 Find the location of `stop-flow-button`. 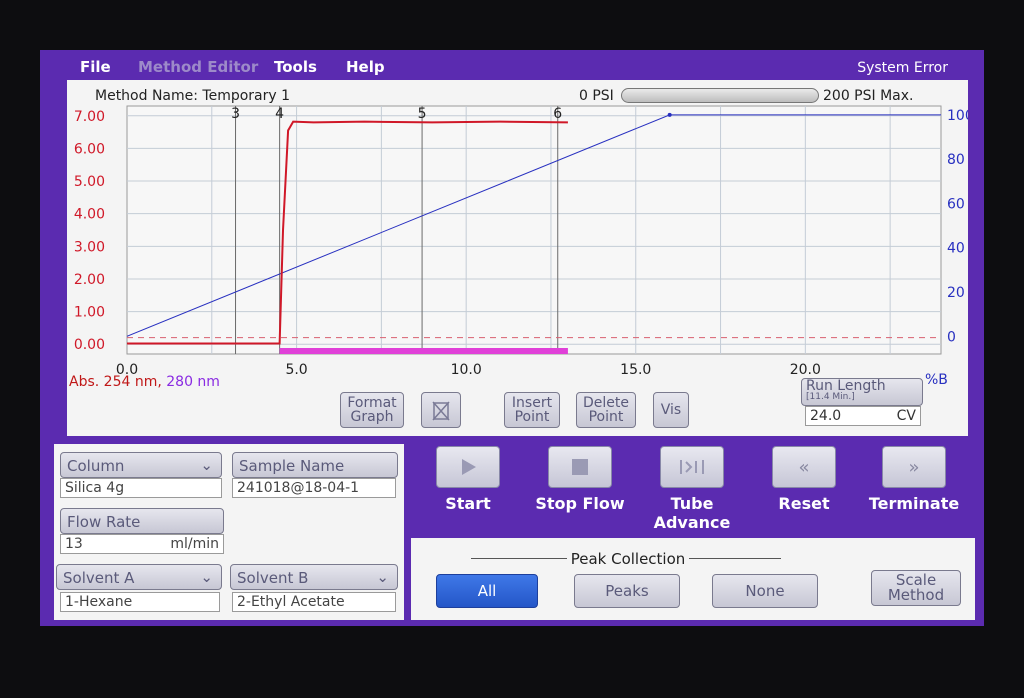

stop-flow-button is located at coordinates (580, 467).